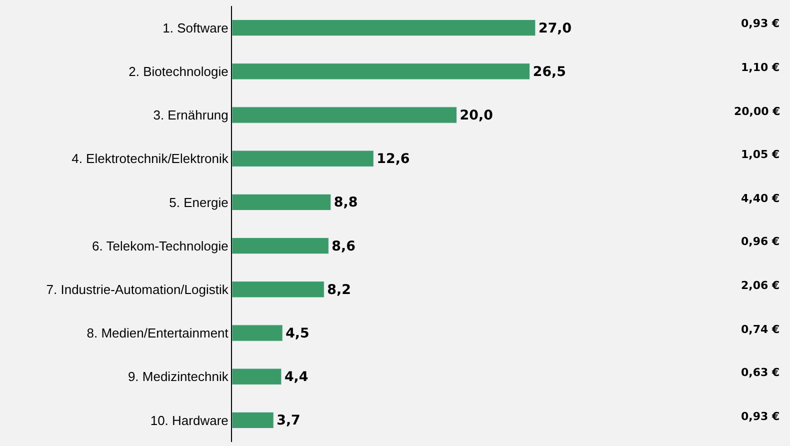 The image size is (790, 446). What do you see at coordinates (178, 71) in the screenshot?
I see `y-tick-label: 2. Biotechnologie` at bounding box center [178, 71].